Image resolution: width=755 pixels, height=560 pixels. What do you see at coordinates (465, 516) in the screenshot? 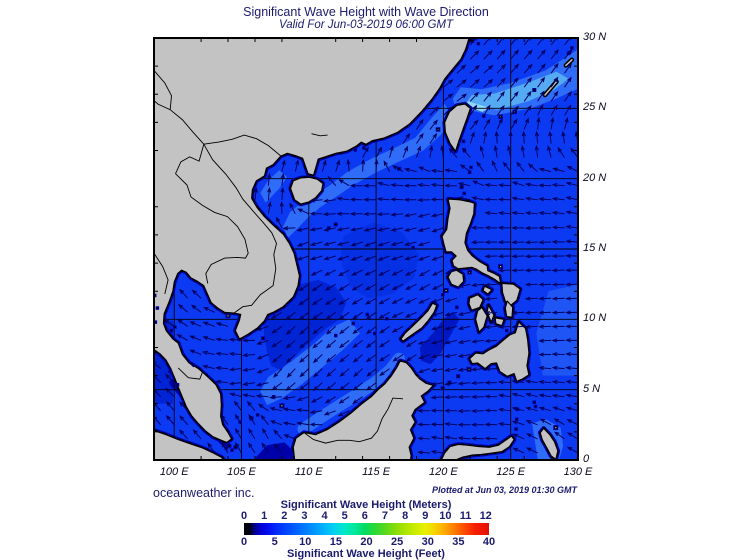
I see `legend-meters-tick: 11` at bounding box center [465, 516].